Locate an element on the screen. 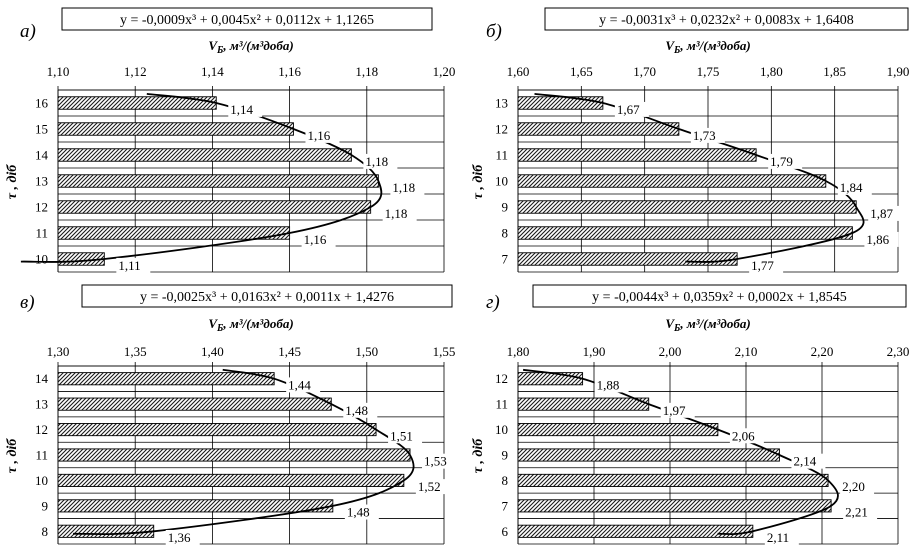  x-tick-label: 1,40 is located at coordinates (212, 351).